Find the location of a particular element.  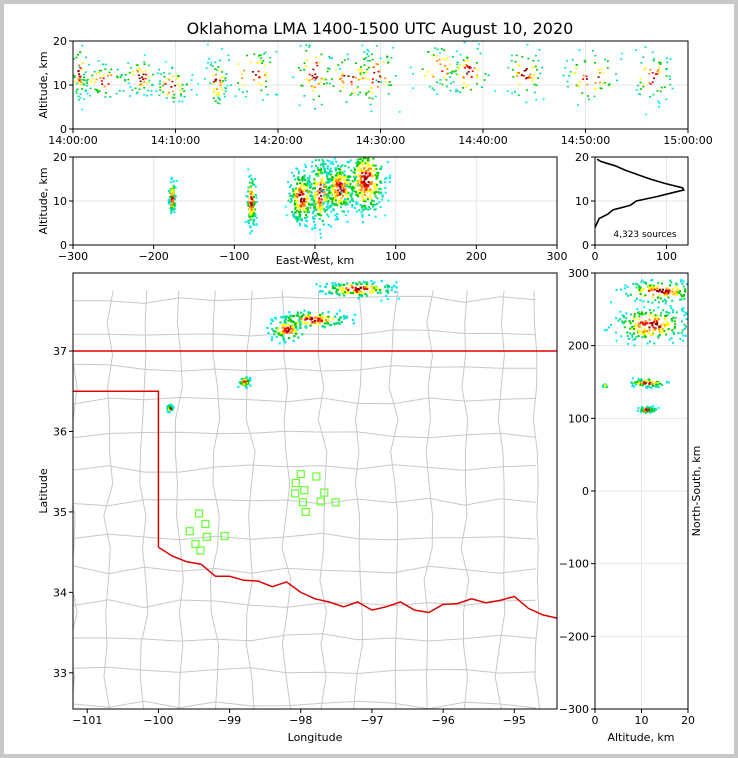

y-tick-label: 0 is located at coordinates (63, 245).